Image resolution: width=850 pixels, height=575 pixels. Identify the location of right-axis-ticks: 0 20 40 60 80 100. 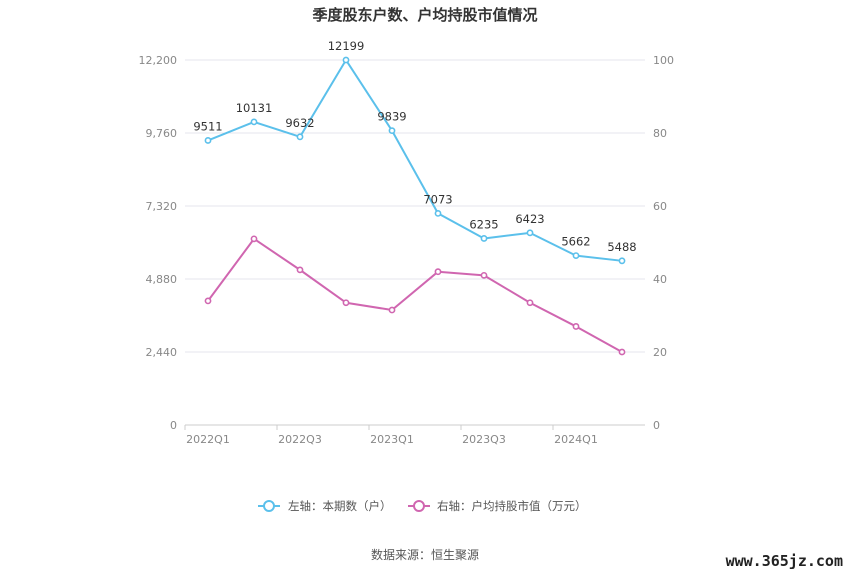
(663, 243).